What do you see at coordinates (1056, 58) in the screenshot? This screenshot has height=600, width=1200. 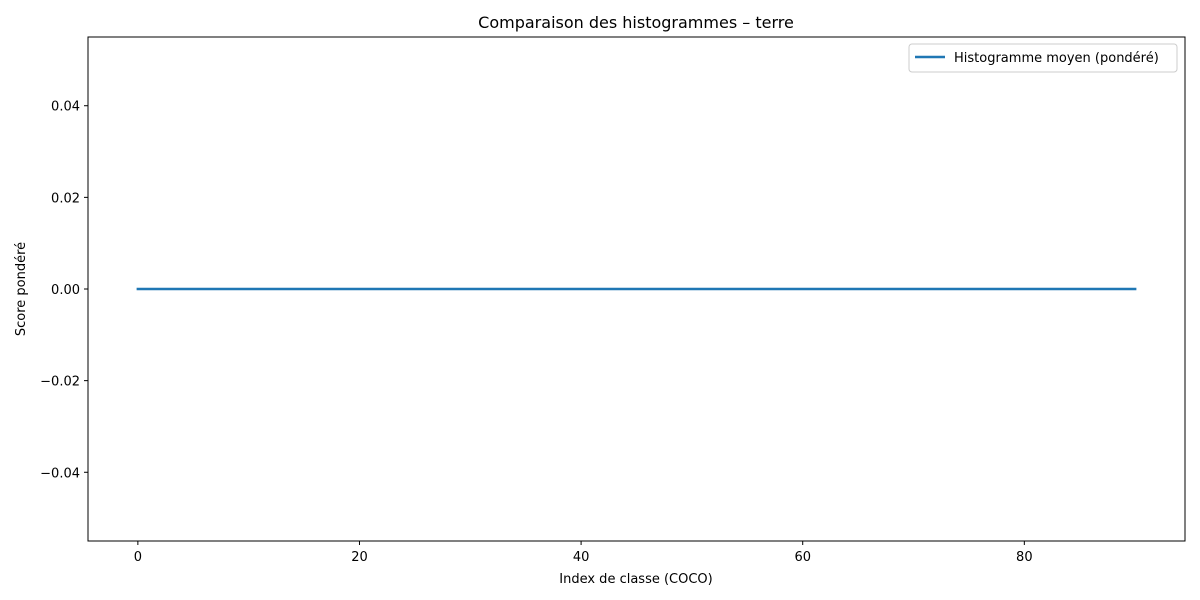 I see `legend-label: Histogramme moyen (pondéré)` at bounding box center [1056, 58].